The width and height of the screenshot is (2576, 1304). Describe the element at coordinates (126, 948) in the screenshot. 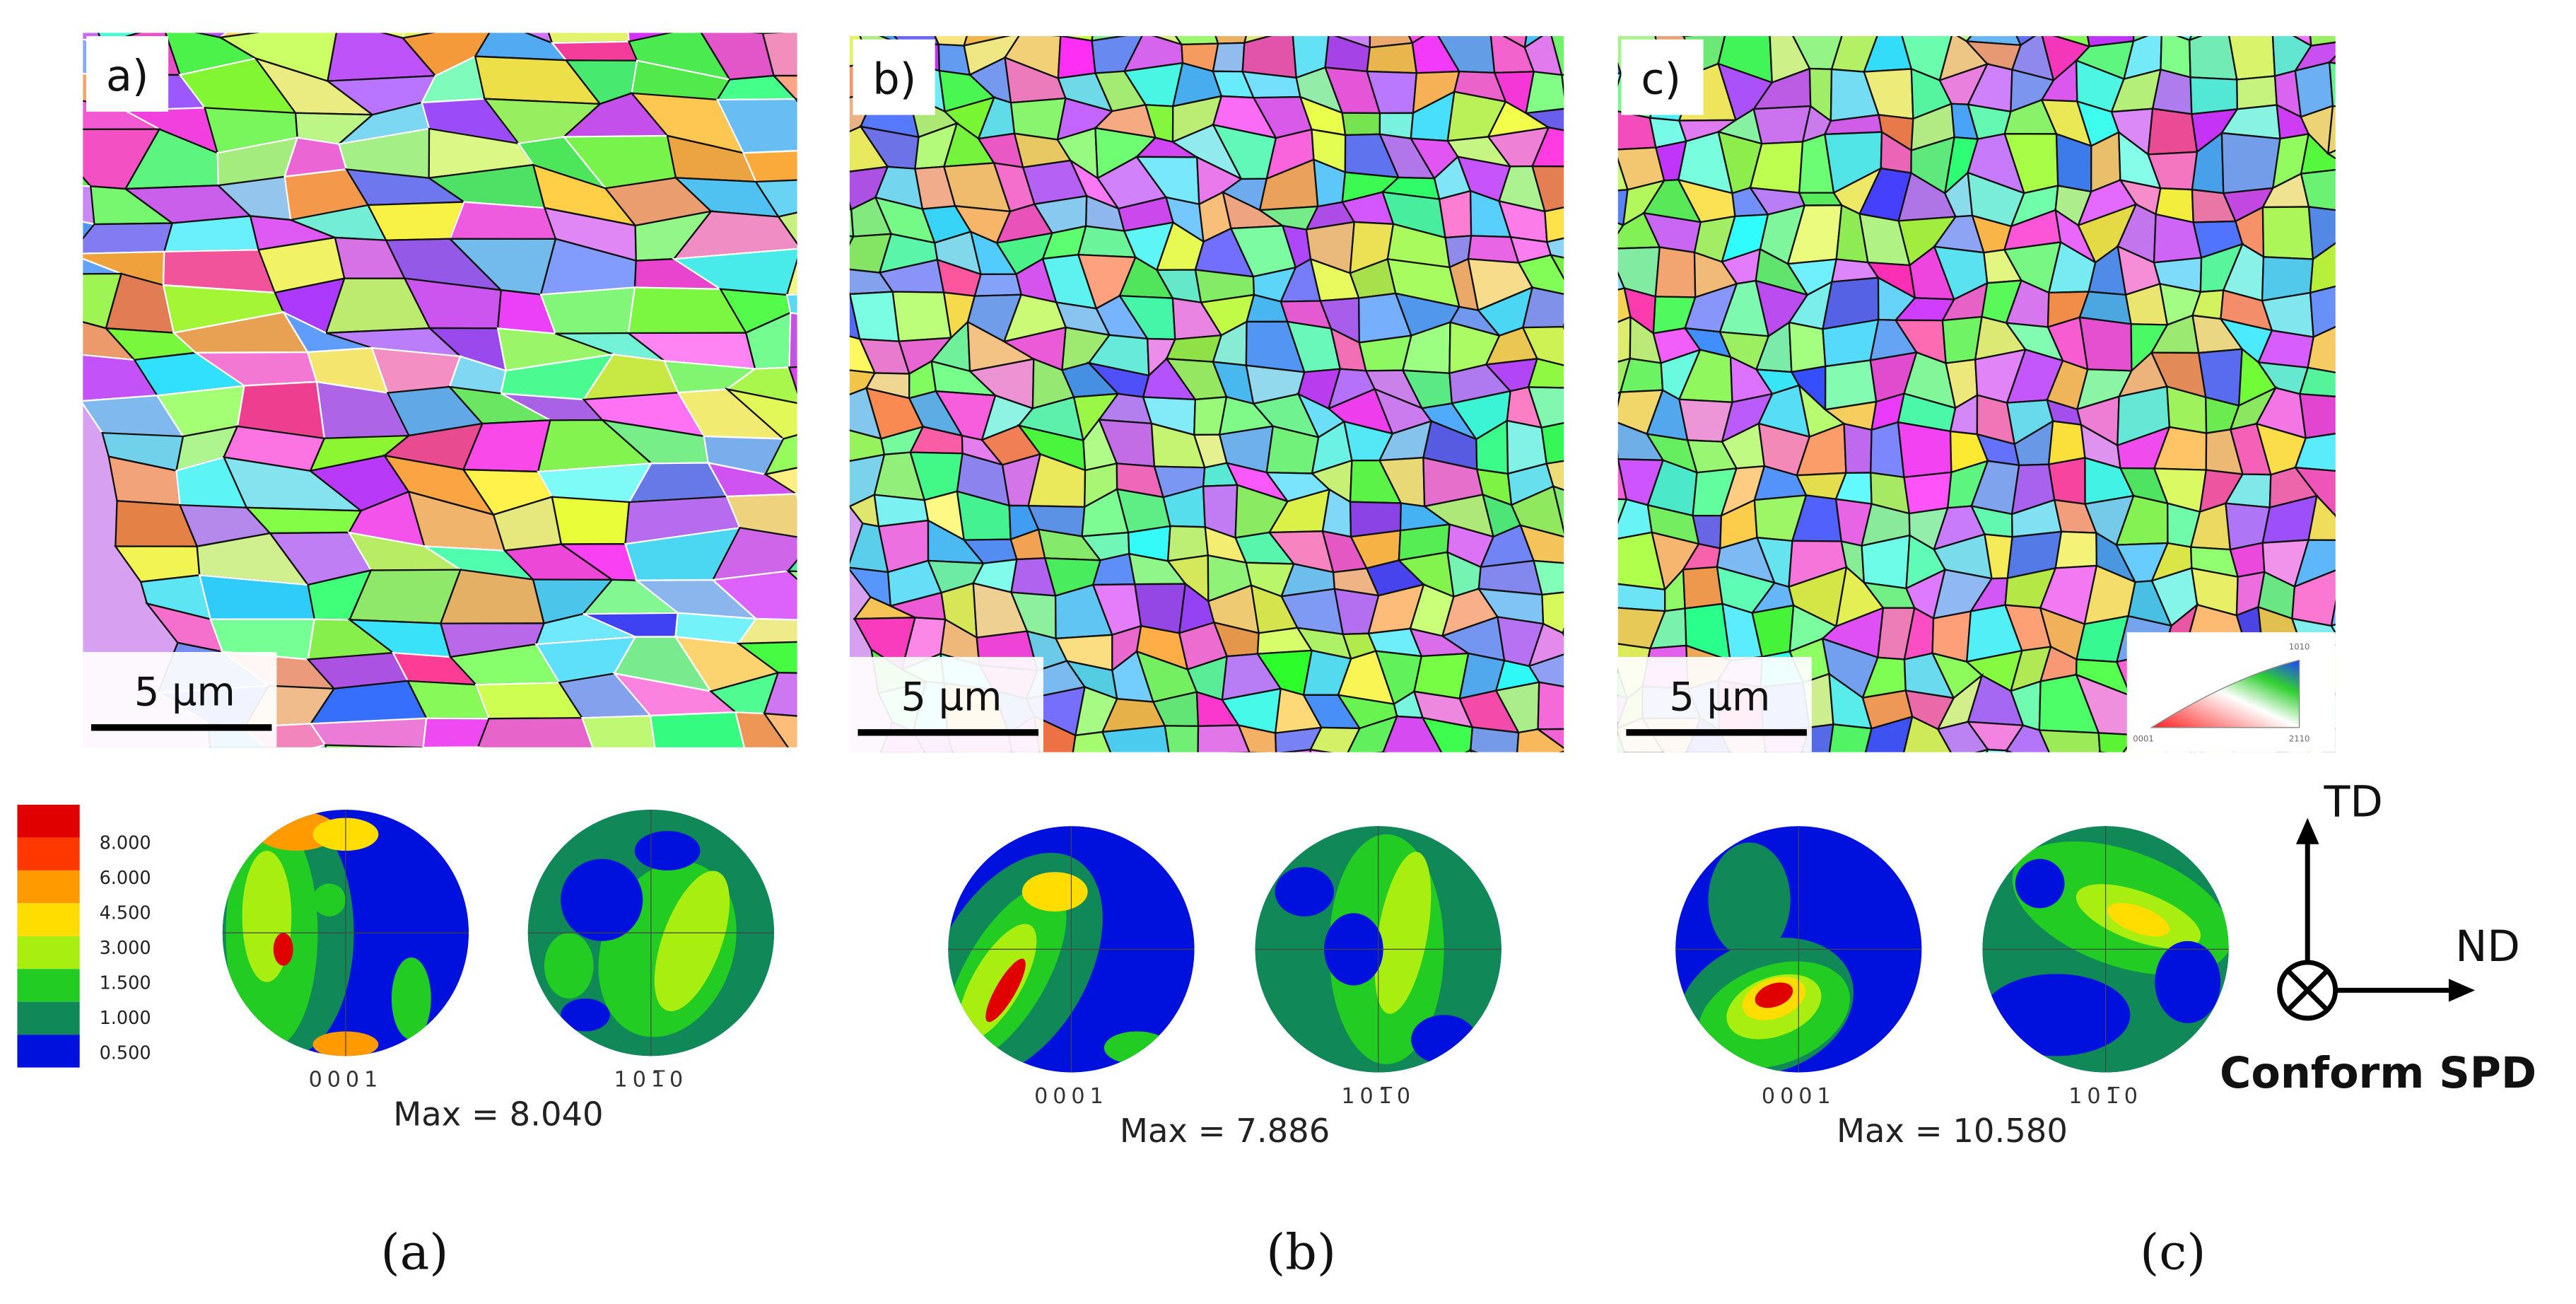

I see `legend-label: 3.000` at that location.